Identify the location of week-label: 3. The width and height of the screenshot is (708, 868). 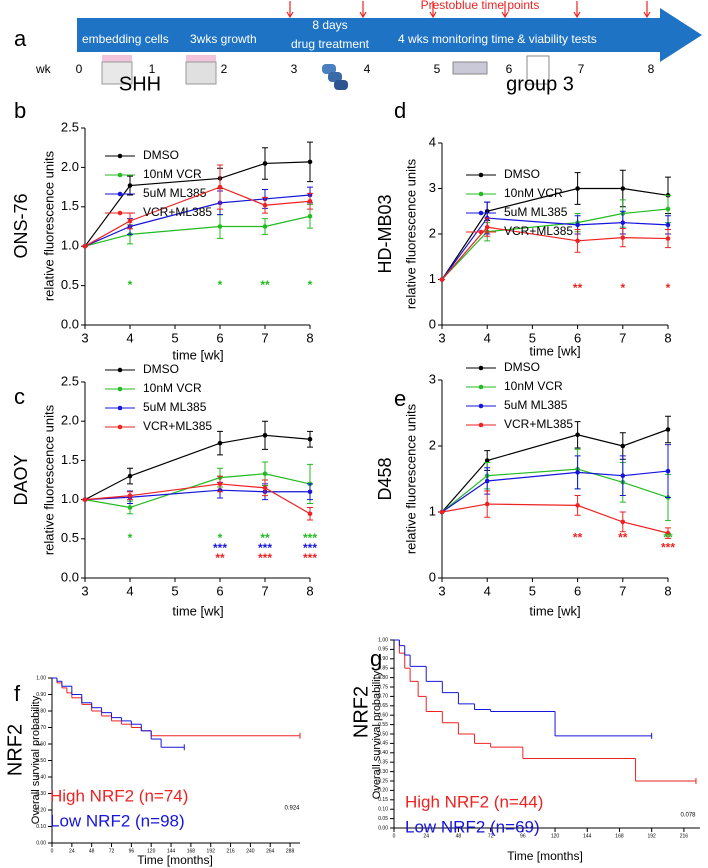
(294, 69).